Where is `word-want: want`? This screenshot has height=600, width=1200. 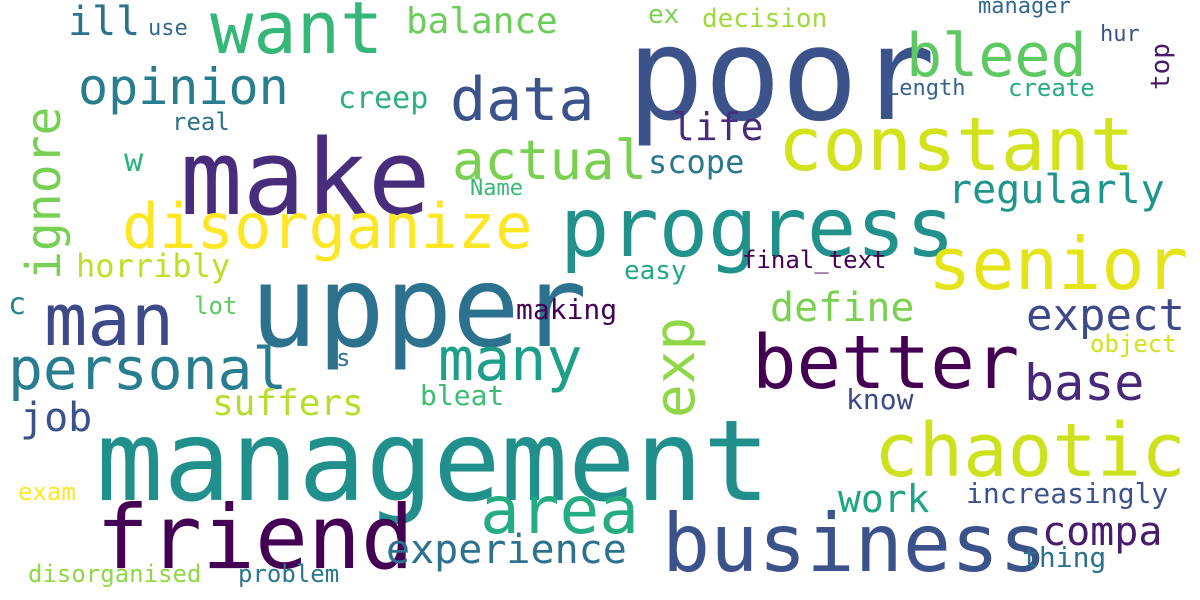
word-want: want is located at coordinates (297, 35).